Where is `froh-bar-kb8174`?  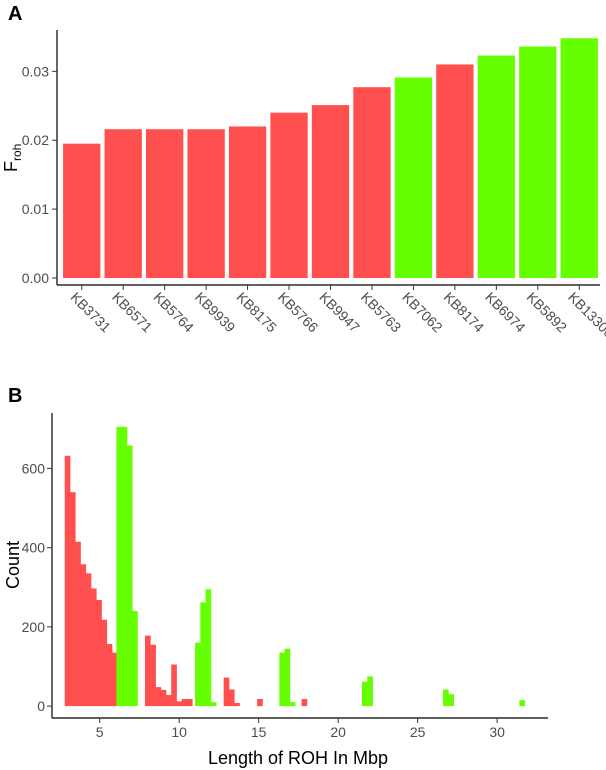
froh-bar-kb8174 is located at coordinates (455, 171).